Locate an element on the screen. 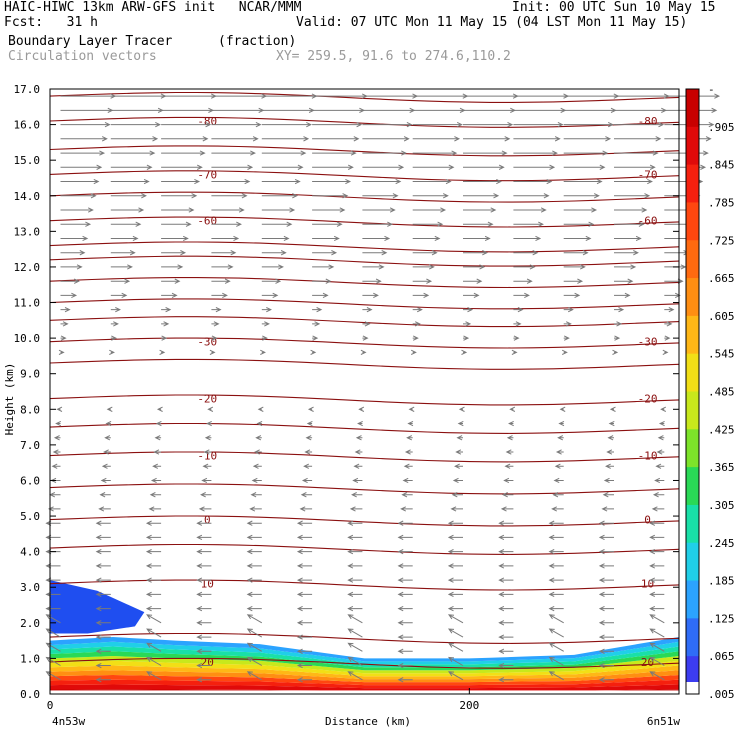 The image size is (740, 740). colorbar-label: .065 is located at coordinates (721, 656).